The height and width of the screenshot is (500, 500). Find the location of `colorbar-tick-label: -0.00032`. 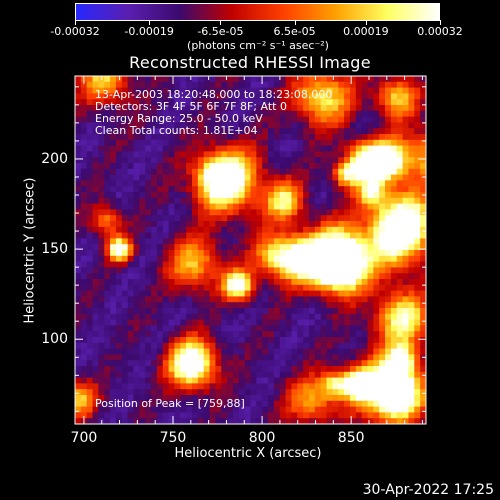

colorbar-tick-label: -0.00032 is located at coordinates (75, 31).